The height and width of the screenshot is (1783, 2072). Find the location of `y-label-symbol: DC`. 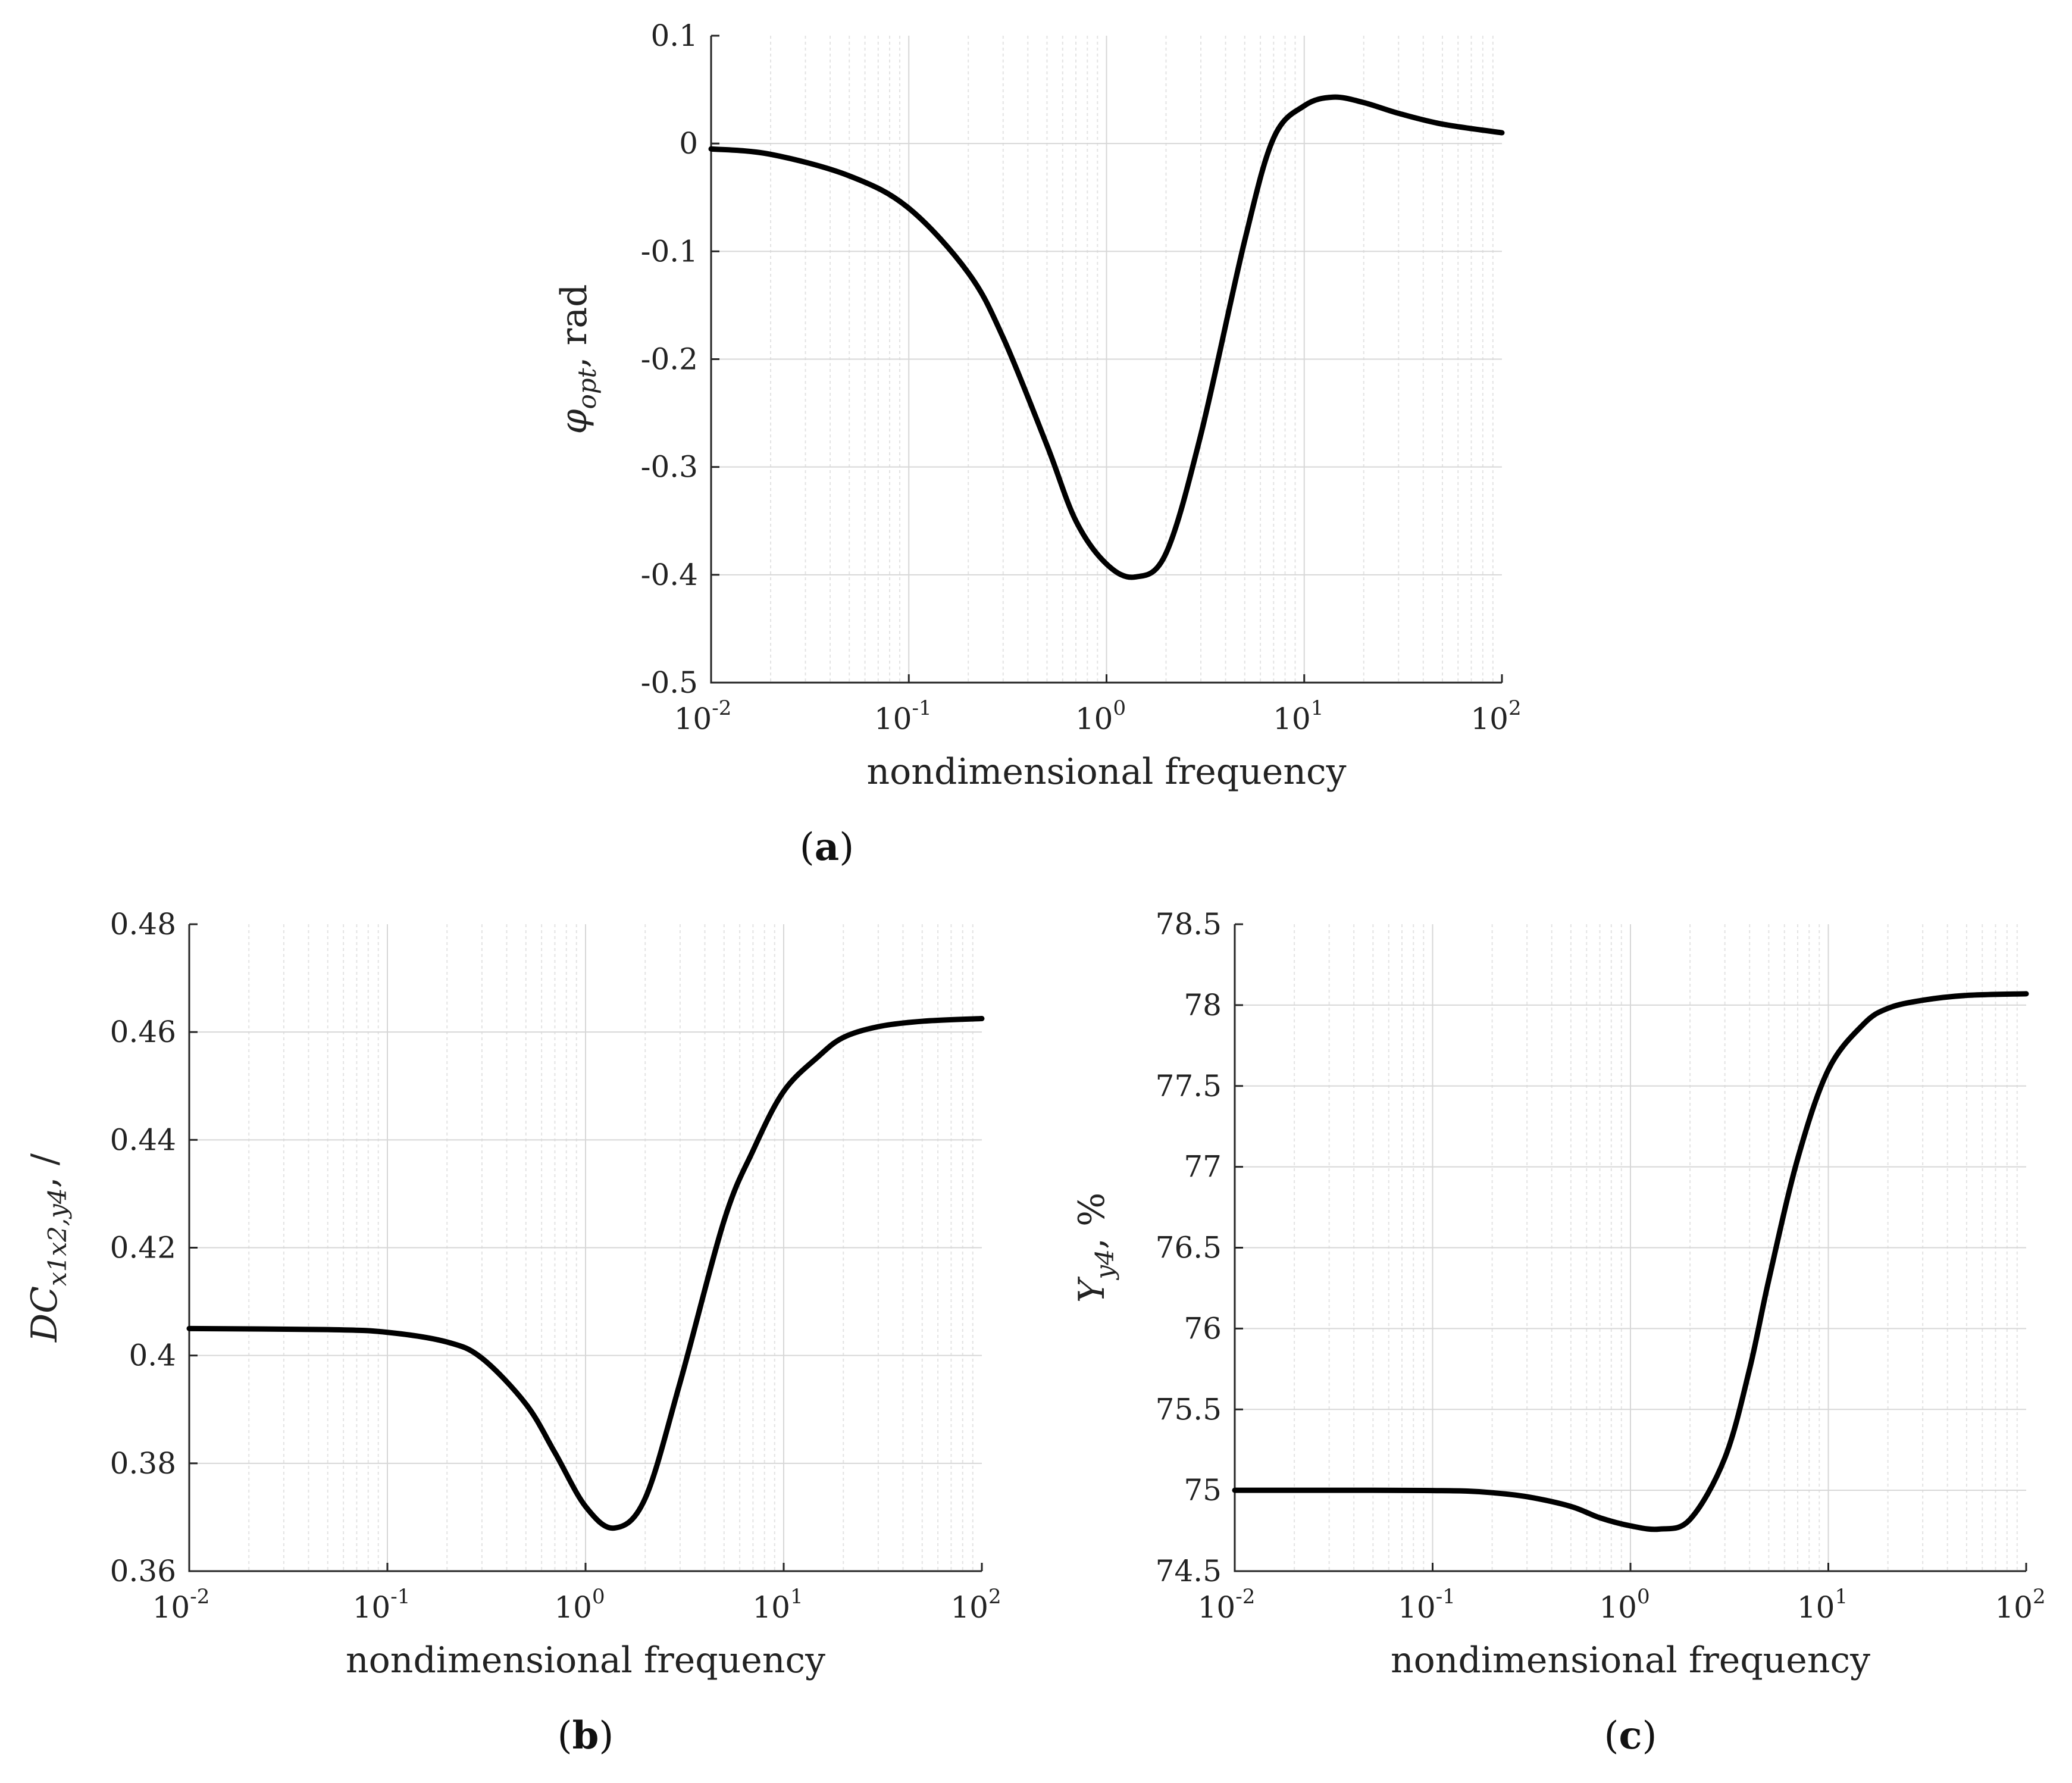

y-label-symbol: DC is located at coordinates (44, 1314).